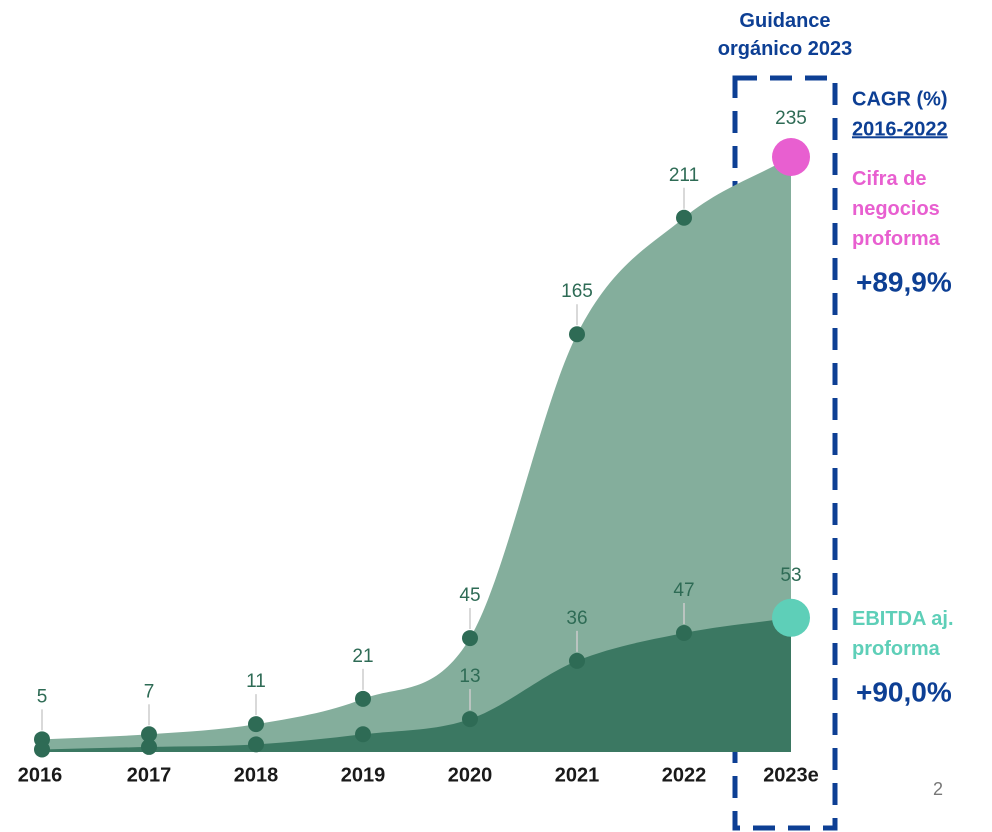 Image resolution: width=992 pixels, height=832 pixels. Describe the element at coordinates (790, 575) in the screenshot. I see `value-label: 53` at that location.